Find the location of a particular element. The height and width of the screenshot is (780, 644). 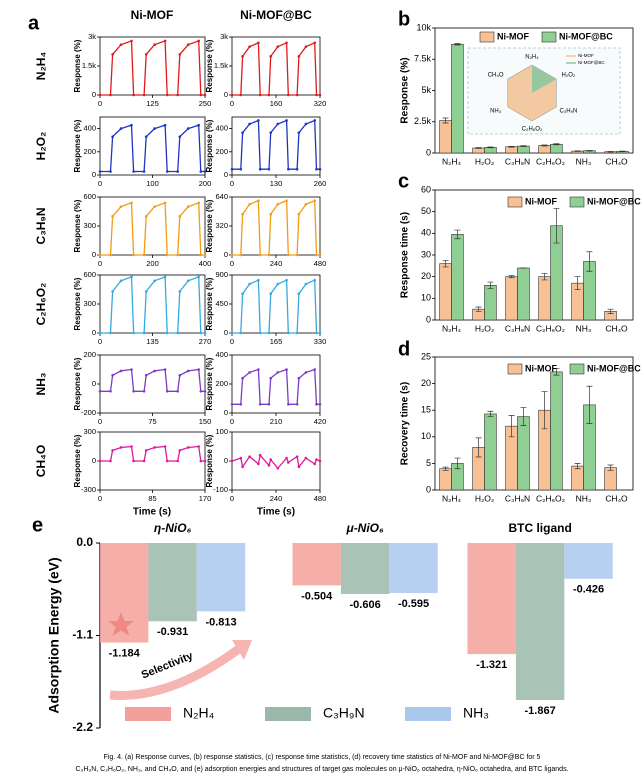

y-tick-label: 2.5k is located at coordinates (423, 121).